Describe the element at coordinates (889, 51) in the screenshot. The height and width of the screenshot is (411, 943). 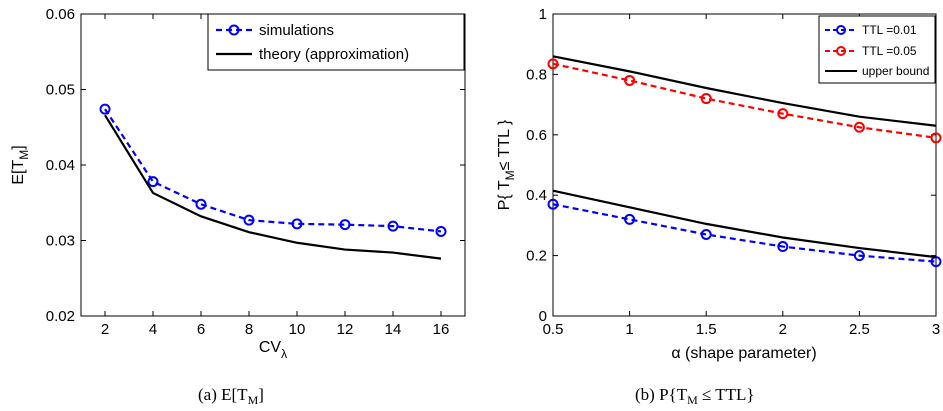
I see `chart-b-legend-label-ttl005: TTL =0.05` at that location.